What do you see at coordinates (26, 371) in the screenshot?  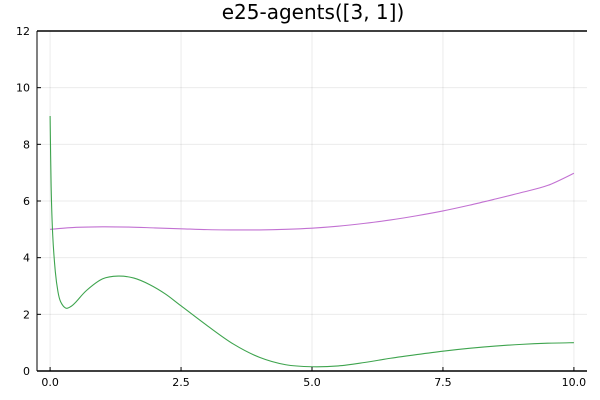 I see `y-tick-label: 0` at bounding box center [26, 371].